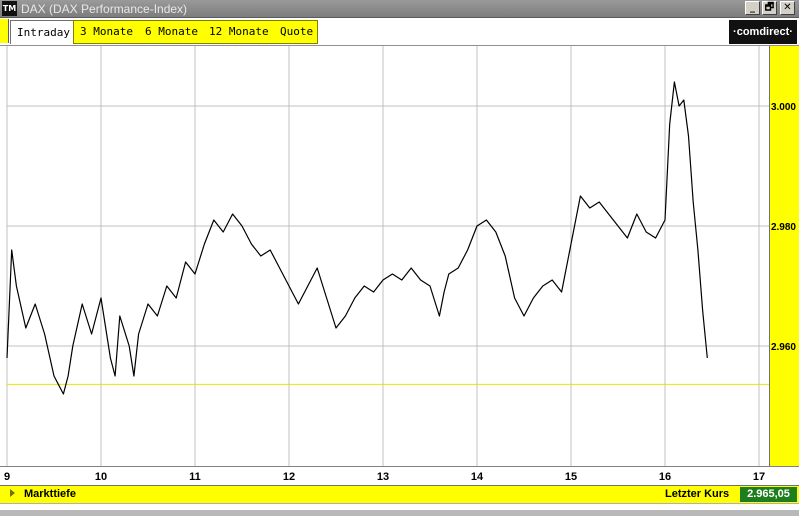 This screenshot has width=799, height=516. What do you see at coordinates (195, 477) in the screenshot?
I see `x-tick-label: 11` at bounding box center [195, 477].